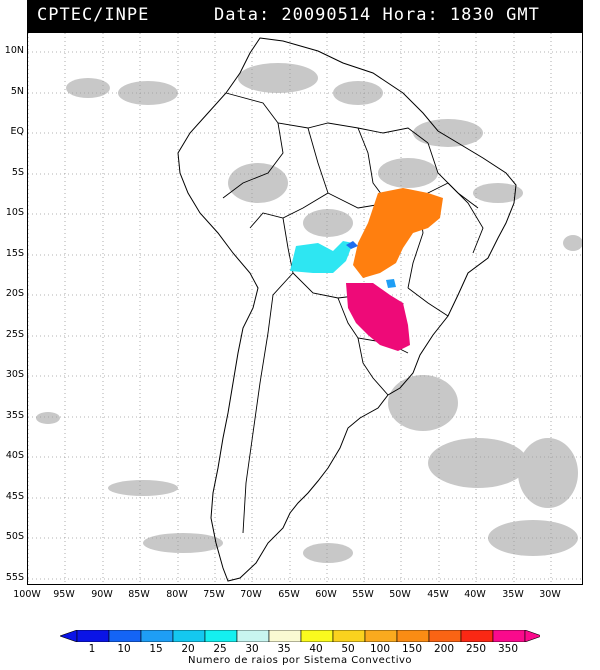 The width and height of the screenshot is (600, 670). Describe the element at coordinates (289, 594) in the screenshot. I see `lon-tick: 65W` at that location.